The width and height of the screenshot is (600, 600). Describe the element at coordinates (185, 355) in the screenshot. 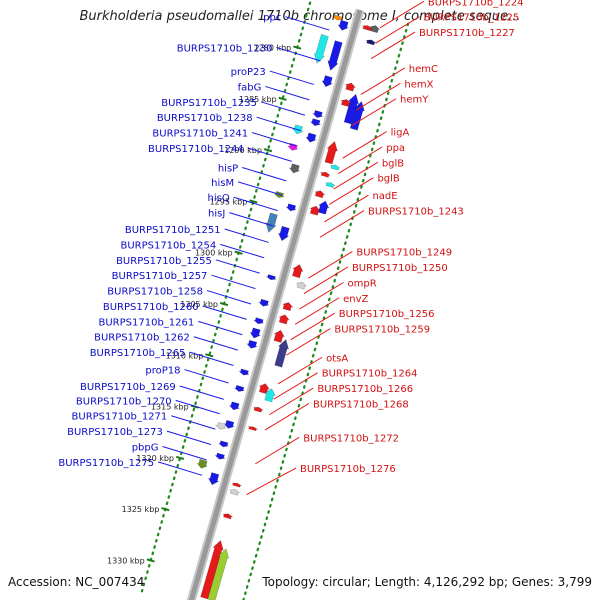

I see `tick-label: 1310 kbp` at that location.